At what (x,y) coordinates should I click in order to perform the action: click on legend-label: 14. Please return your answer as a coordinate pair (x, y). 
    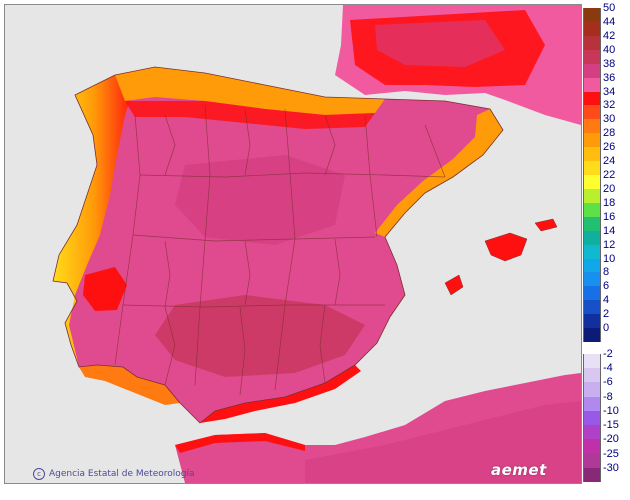
    Looking at the image, I should click on (609, 230).